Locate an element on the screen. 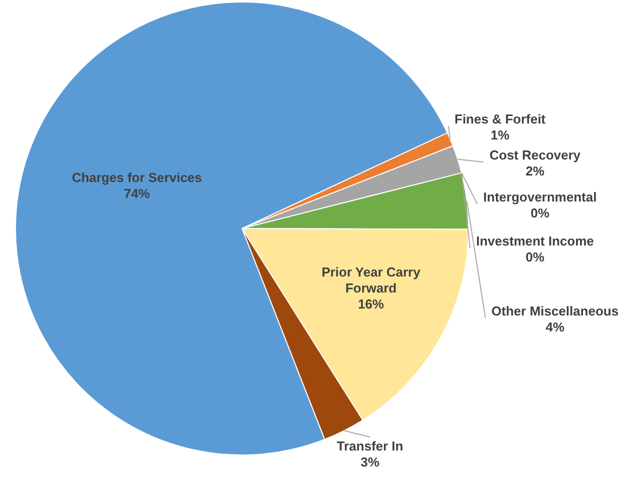  data-label: 16% is located at coordinates (371, 304).